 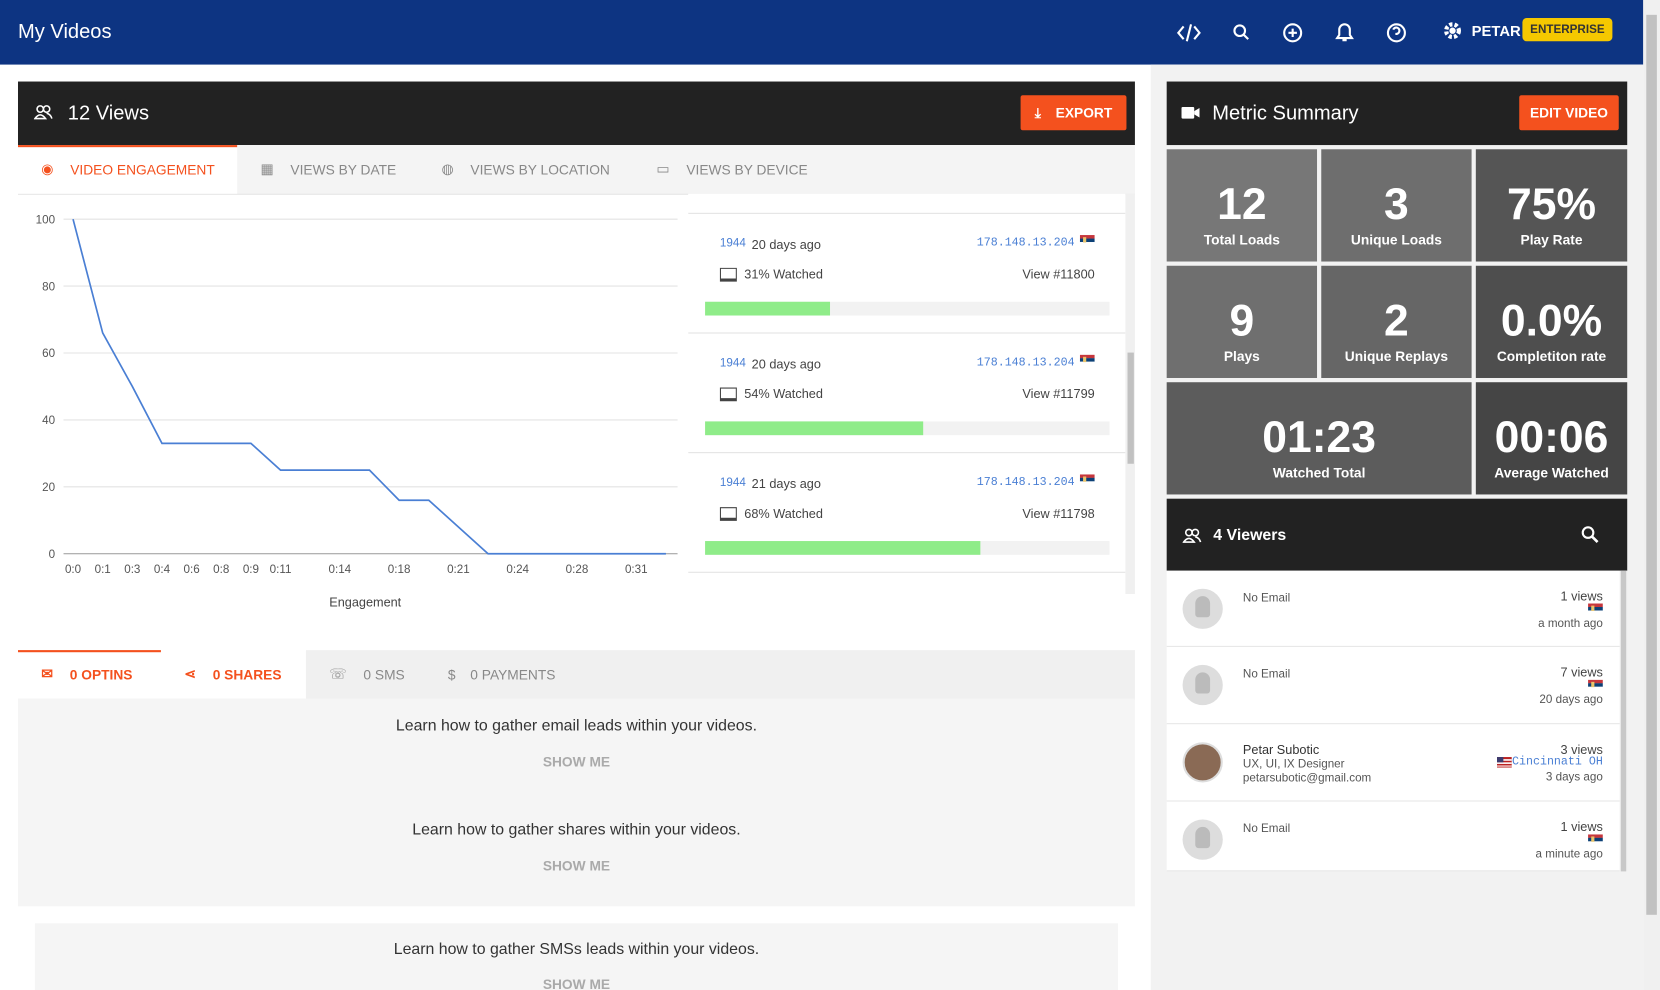 What do you see at coordinates (365, 603) in the screenshot?
I see `x-axis-label: Engagement` at bounding box center [365, 603].